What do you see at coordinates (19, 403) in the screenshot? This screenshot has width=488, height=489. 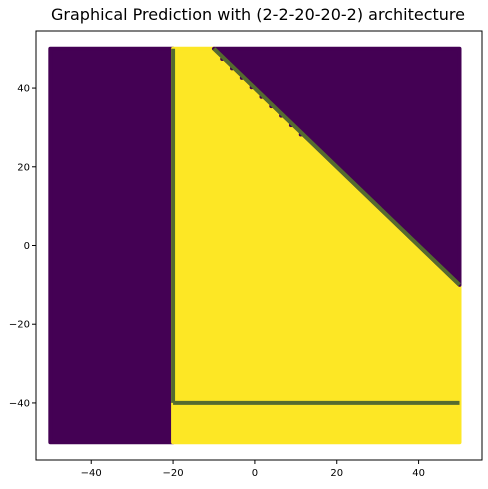 I see `y-tick-label: −40` at bounding box center [19, 403].